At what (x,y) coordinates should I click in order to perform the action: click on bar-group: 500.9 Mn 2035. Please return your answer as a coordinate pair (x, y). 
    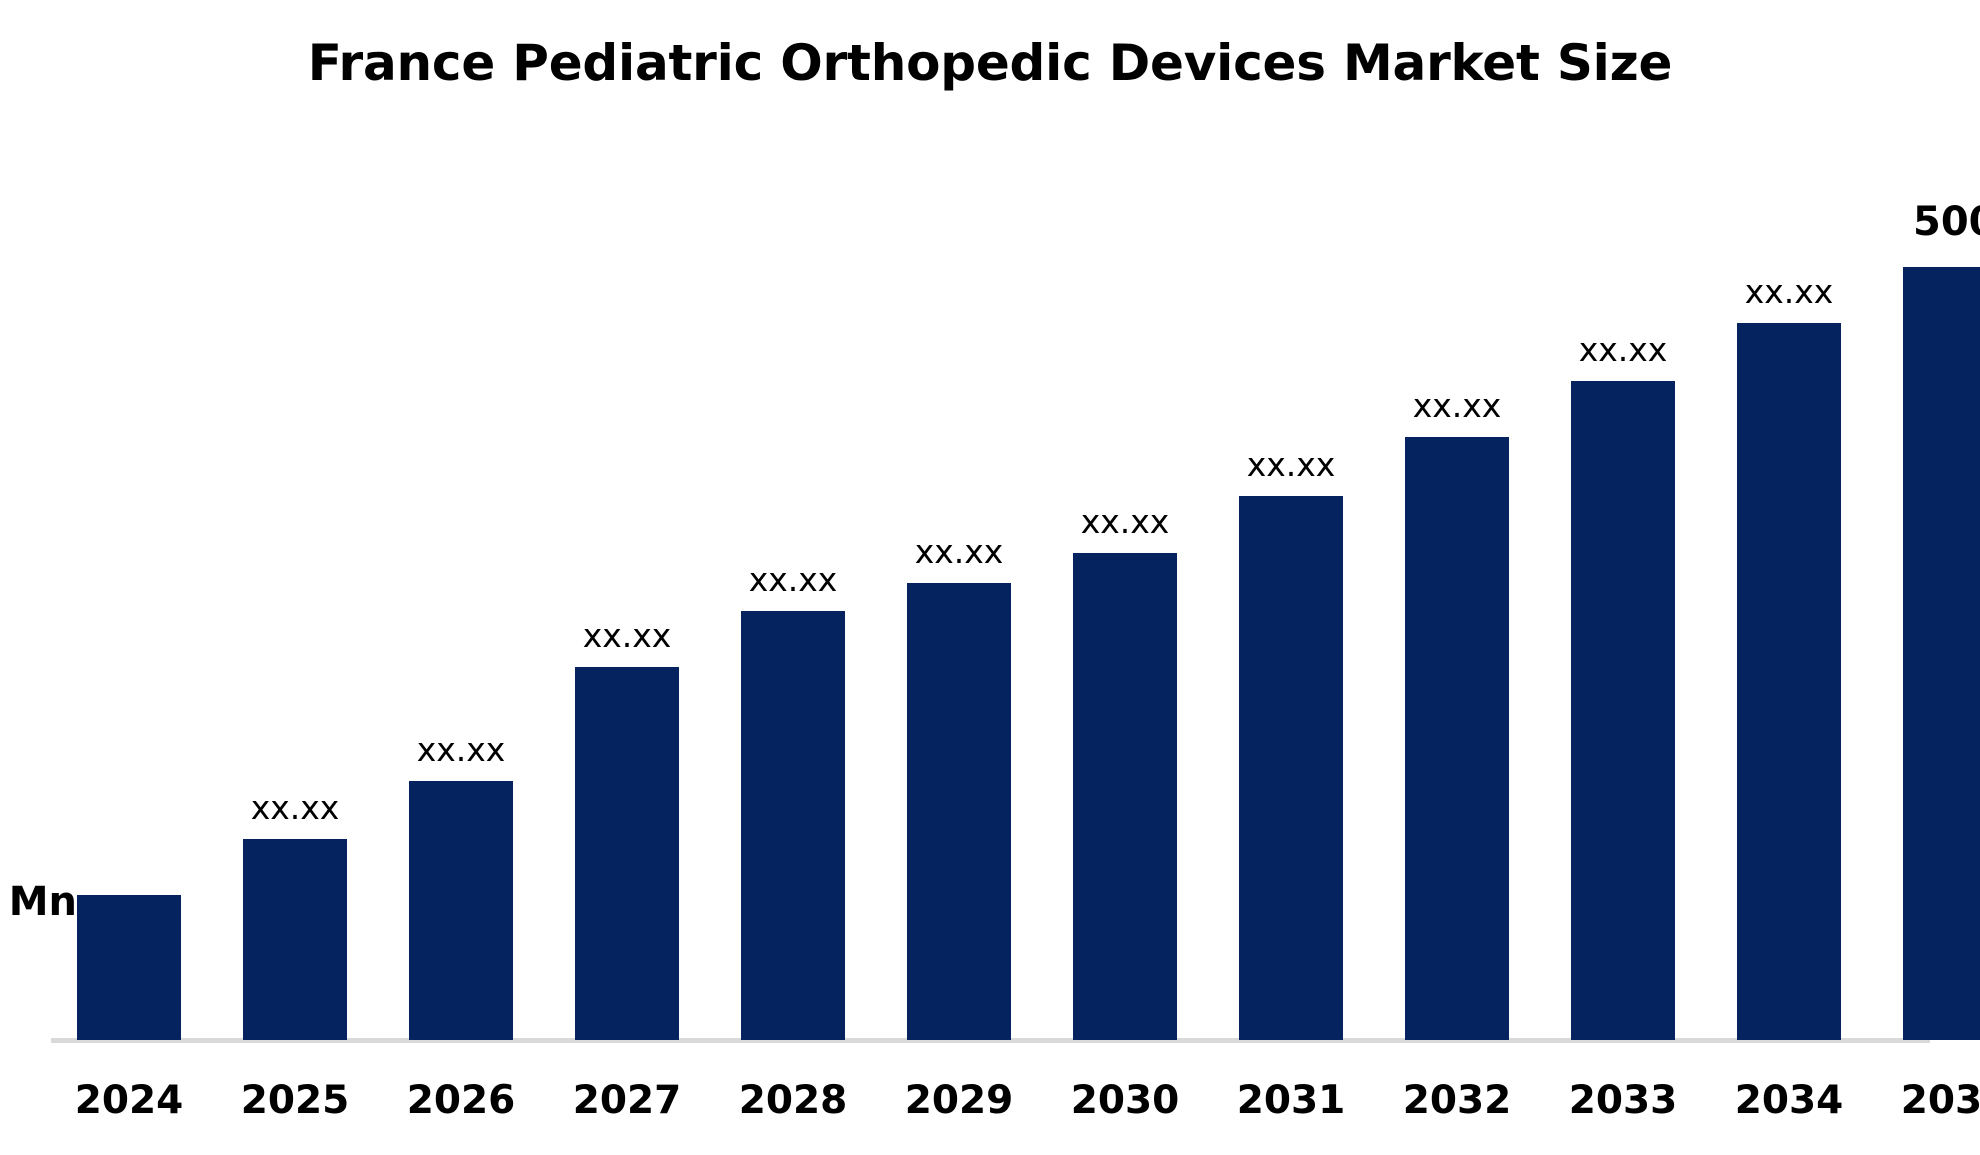
    Looking at the image, I should click on (1940, 577).